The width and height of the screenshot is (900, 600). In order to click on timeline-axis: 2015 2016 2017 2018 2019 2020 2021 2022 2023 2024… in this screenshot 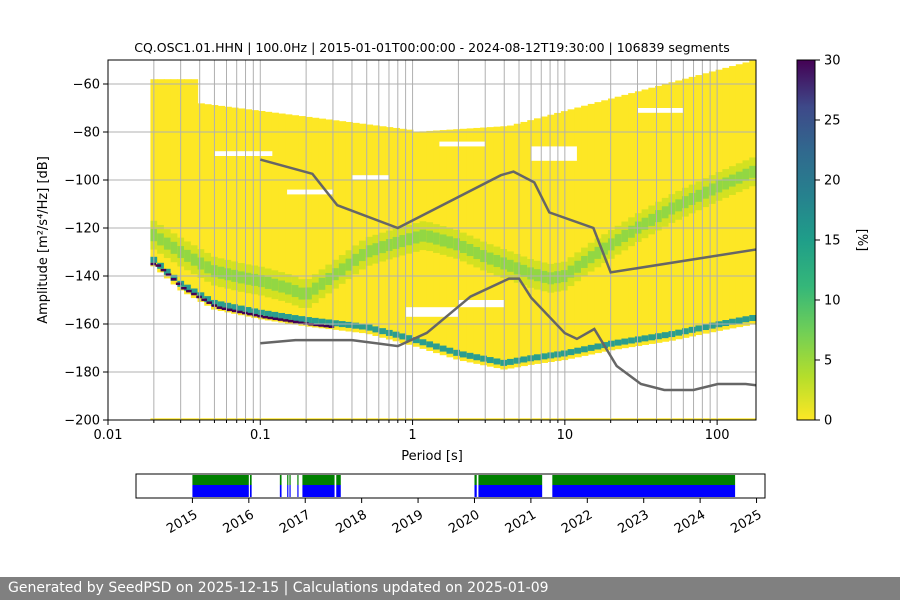, I will do `click(464, 517)`.